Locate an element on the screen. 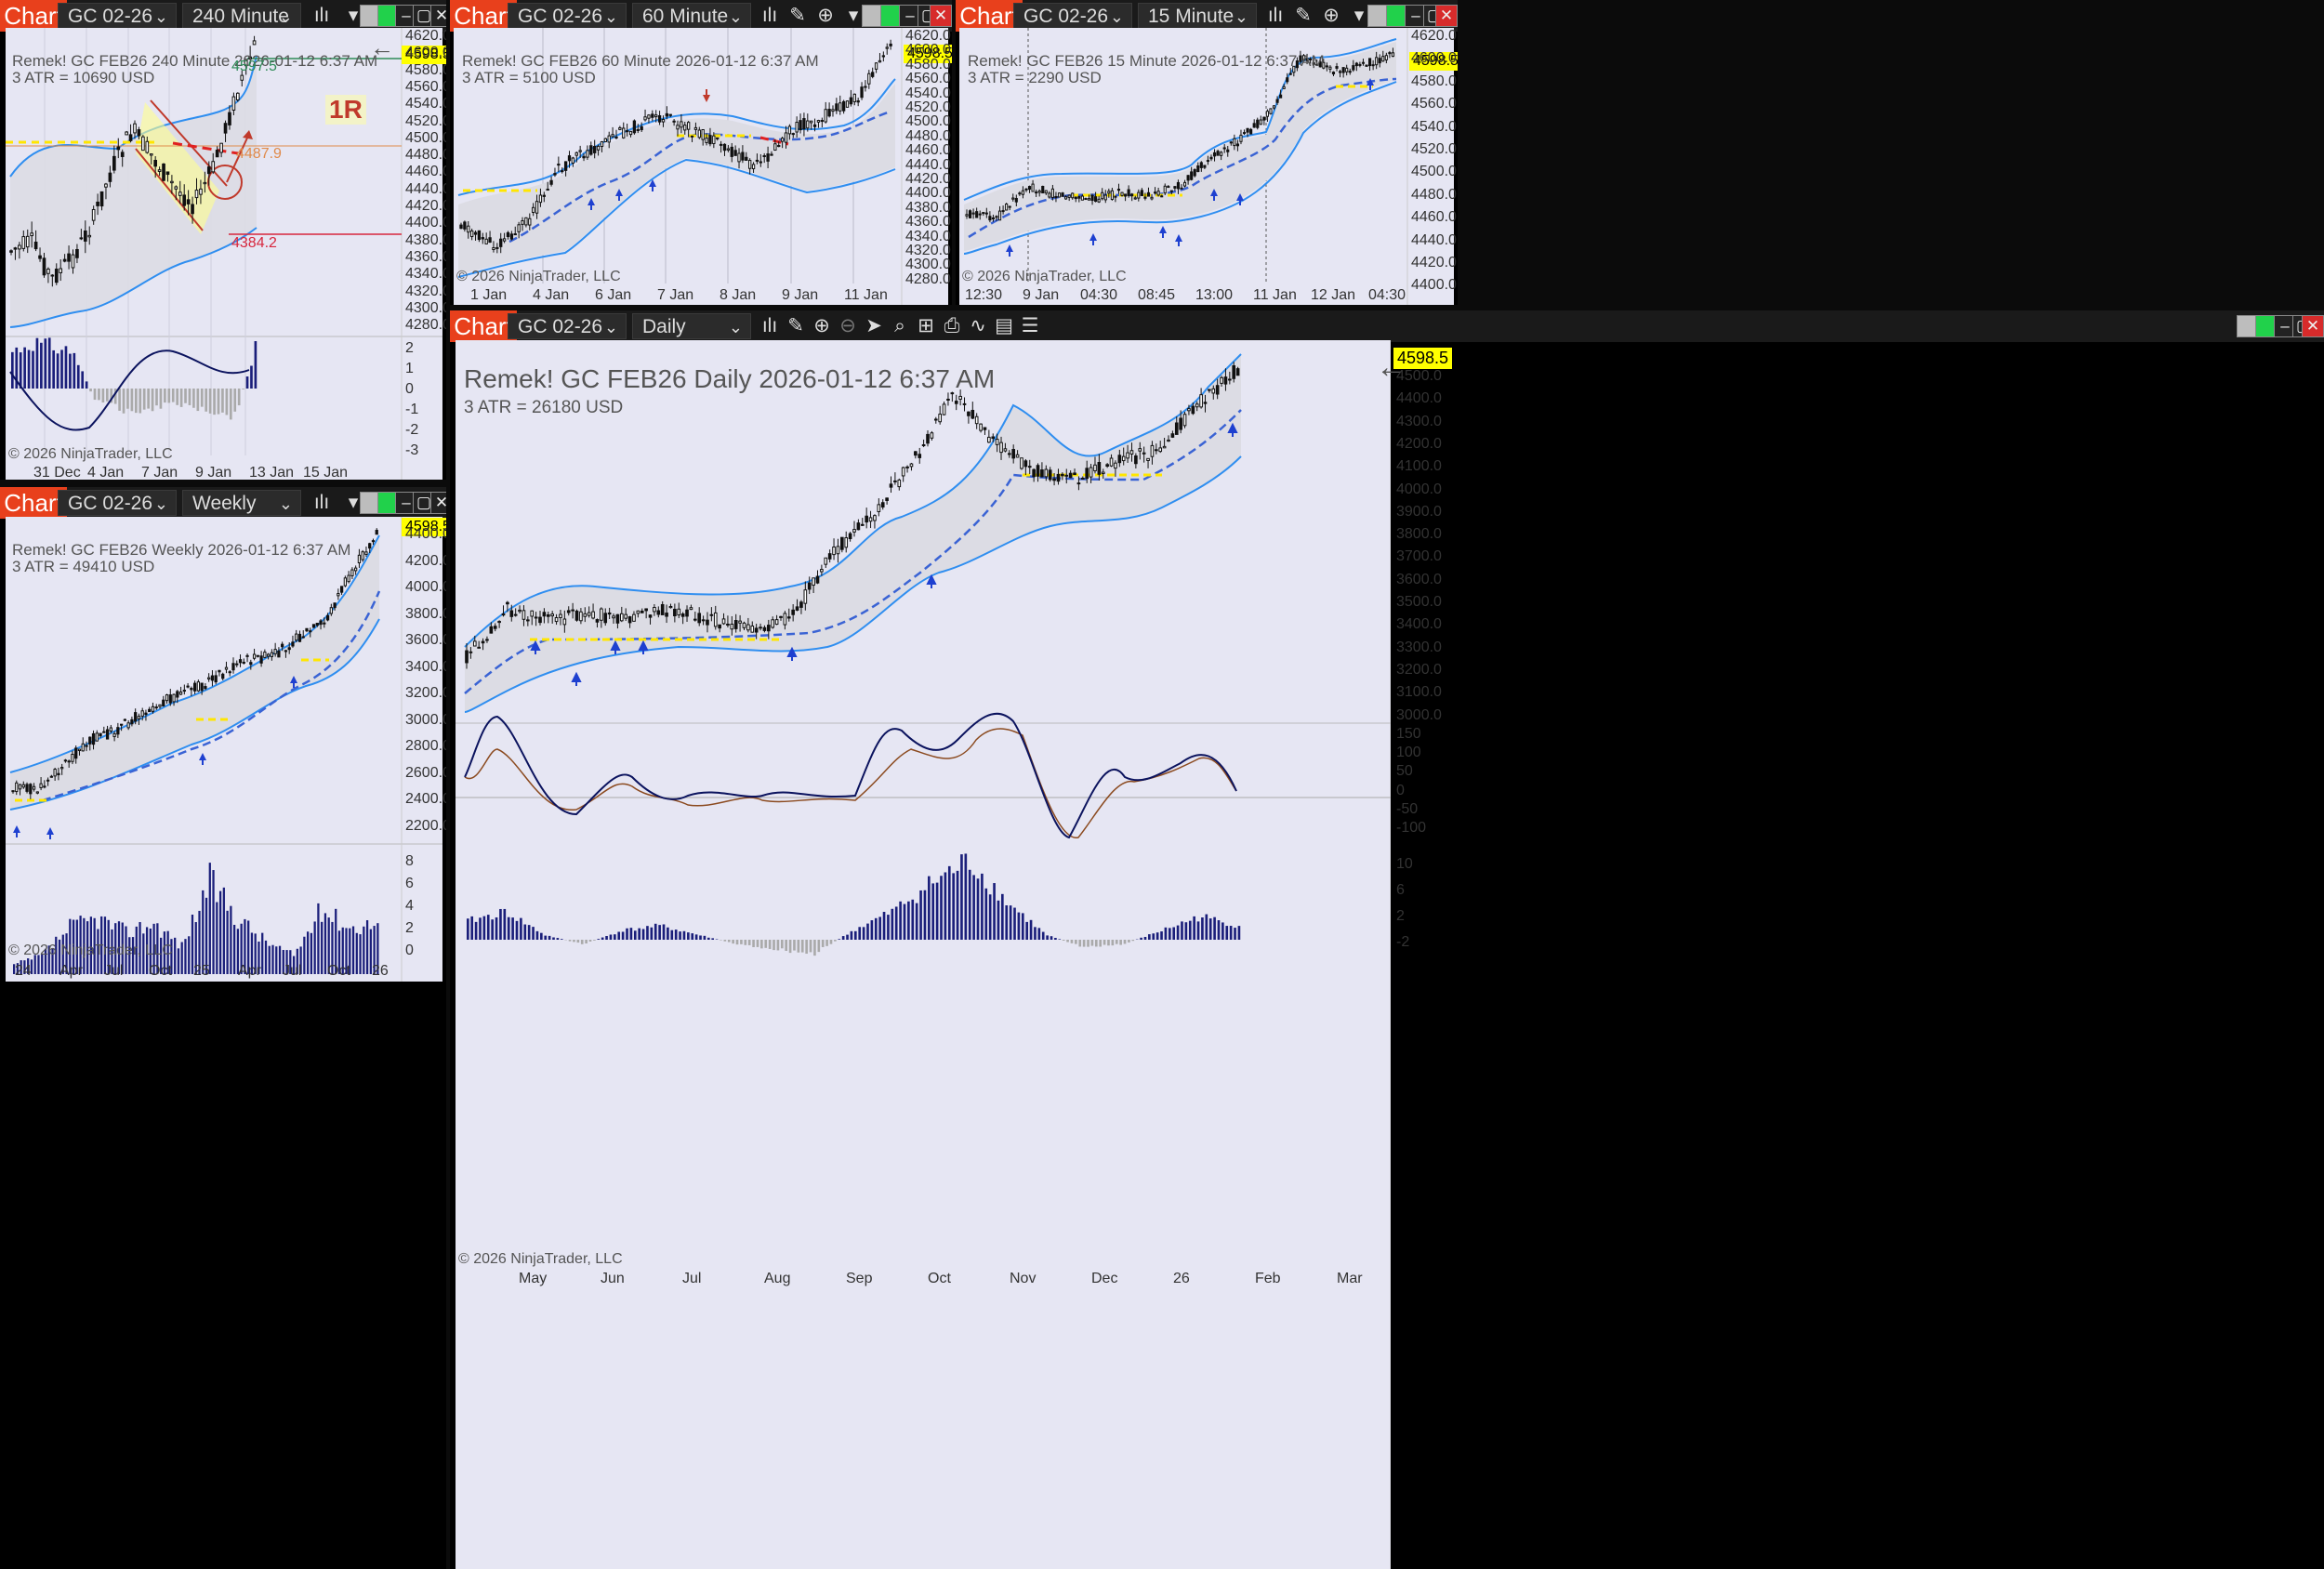 The image size is (2324, 1569). y-tick-label: 4200.0 is located at coordinates (425, 560).